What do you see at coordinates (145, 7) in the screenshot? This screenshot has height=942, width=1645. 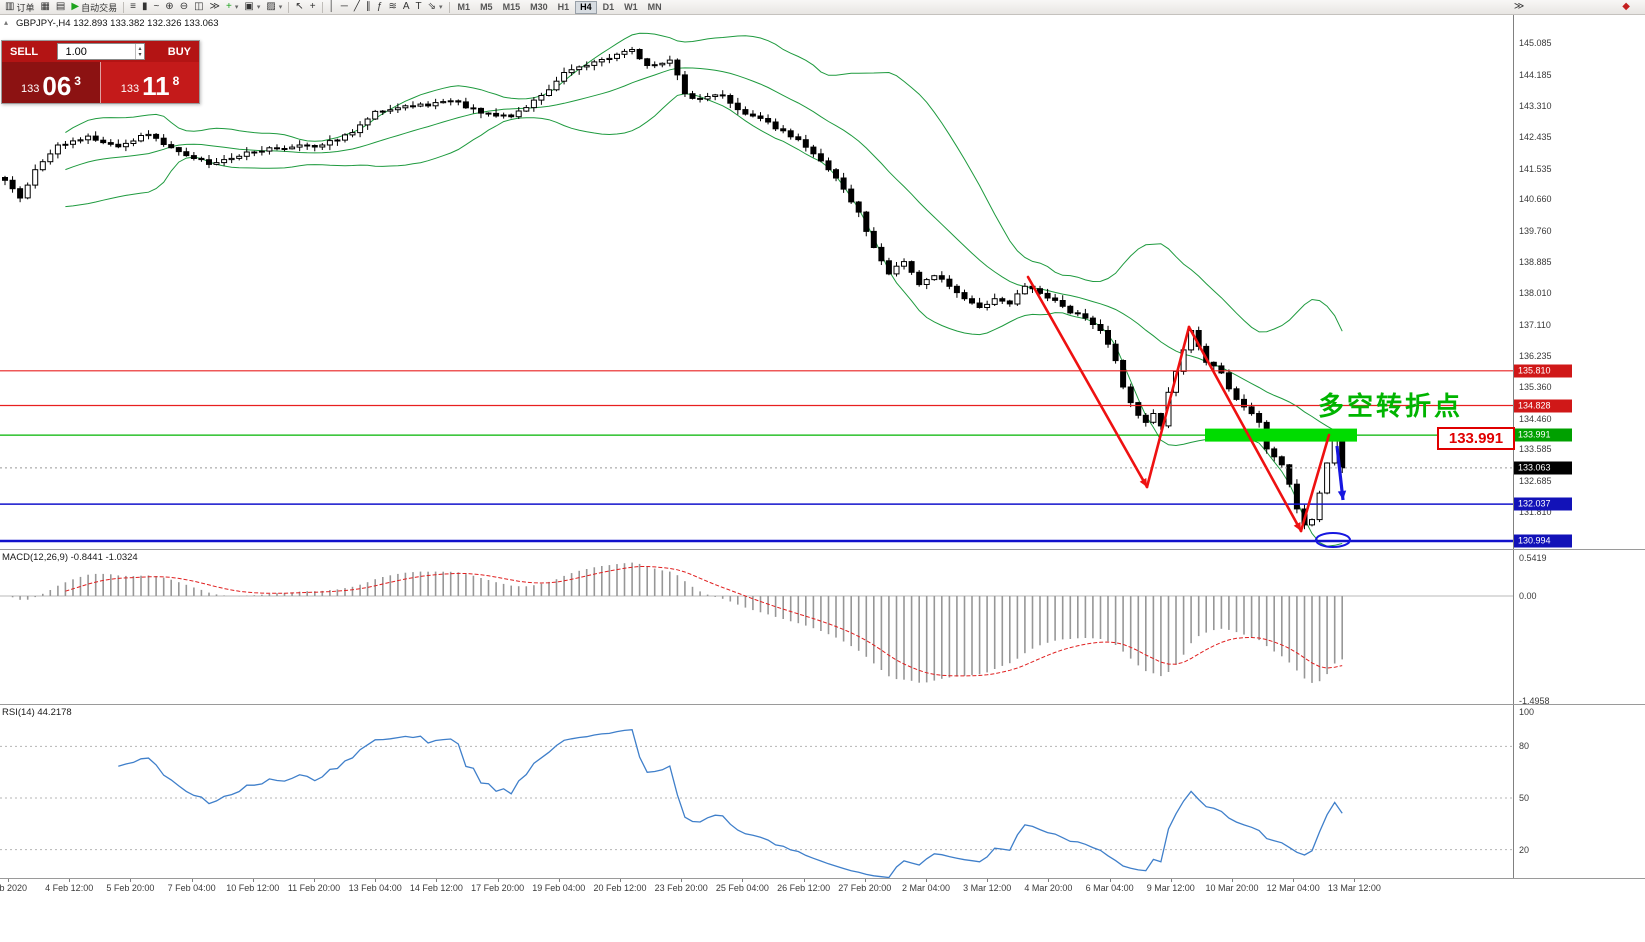 I see `candlestick-chart-icon: ▮` at bounding box center [145, 7].